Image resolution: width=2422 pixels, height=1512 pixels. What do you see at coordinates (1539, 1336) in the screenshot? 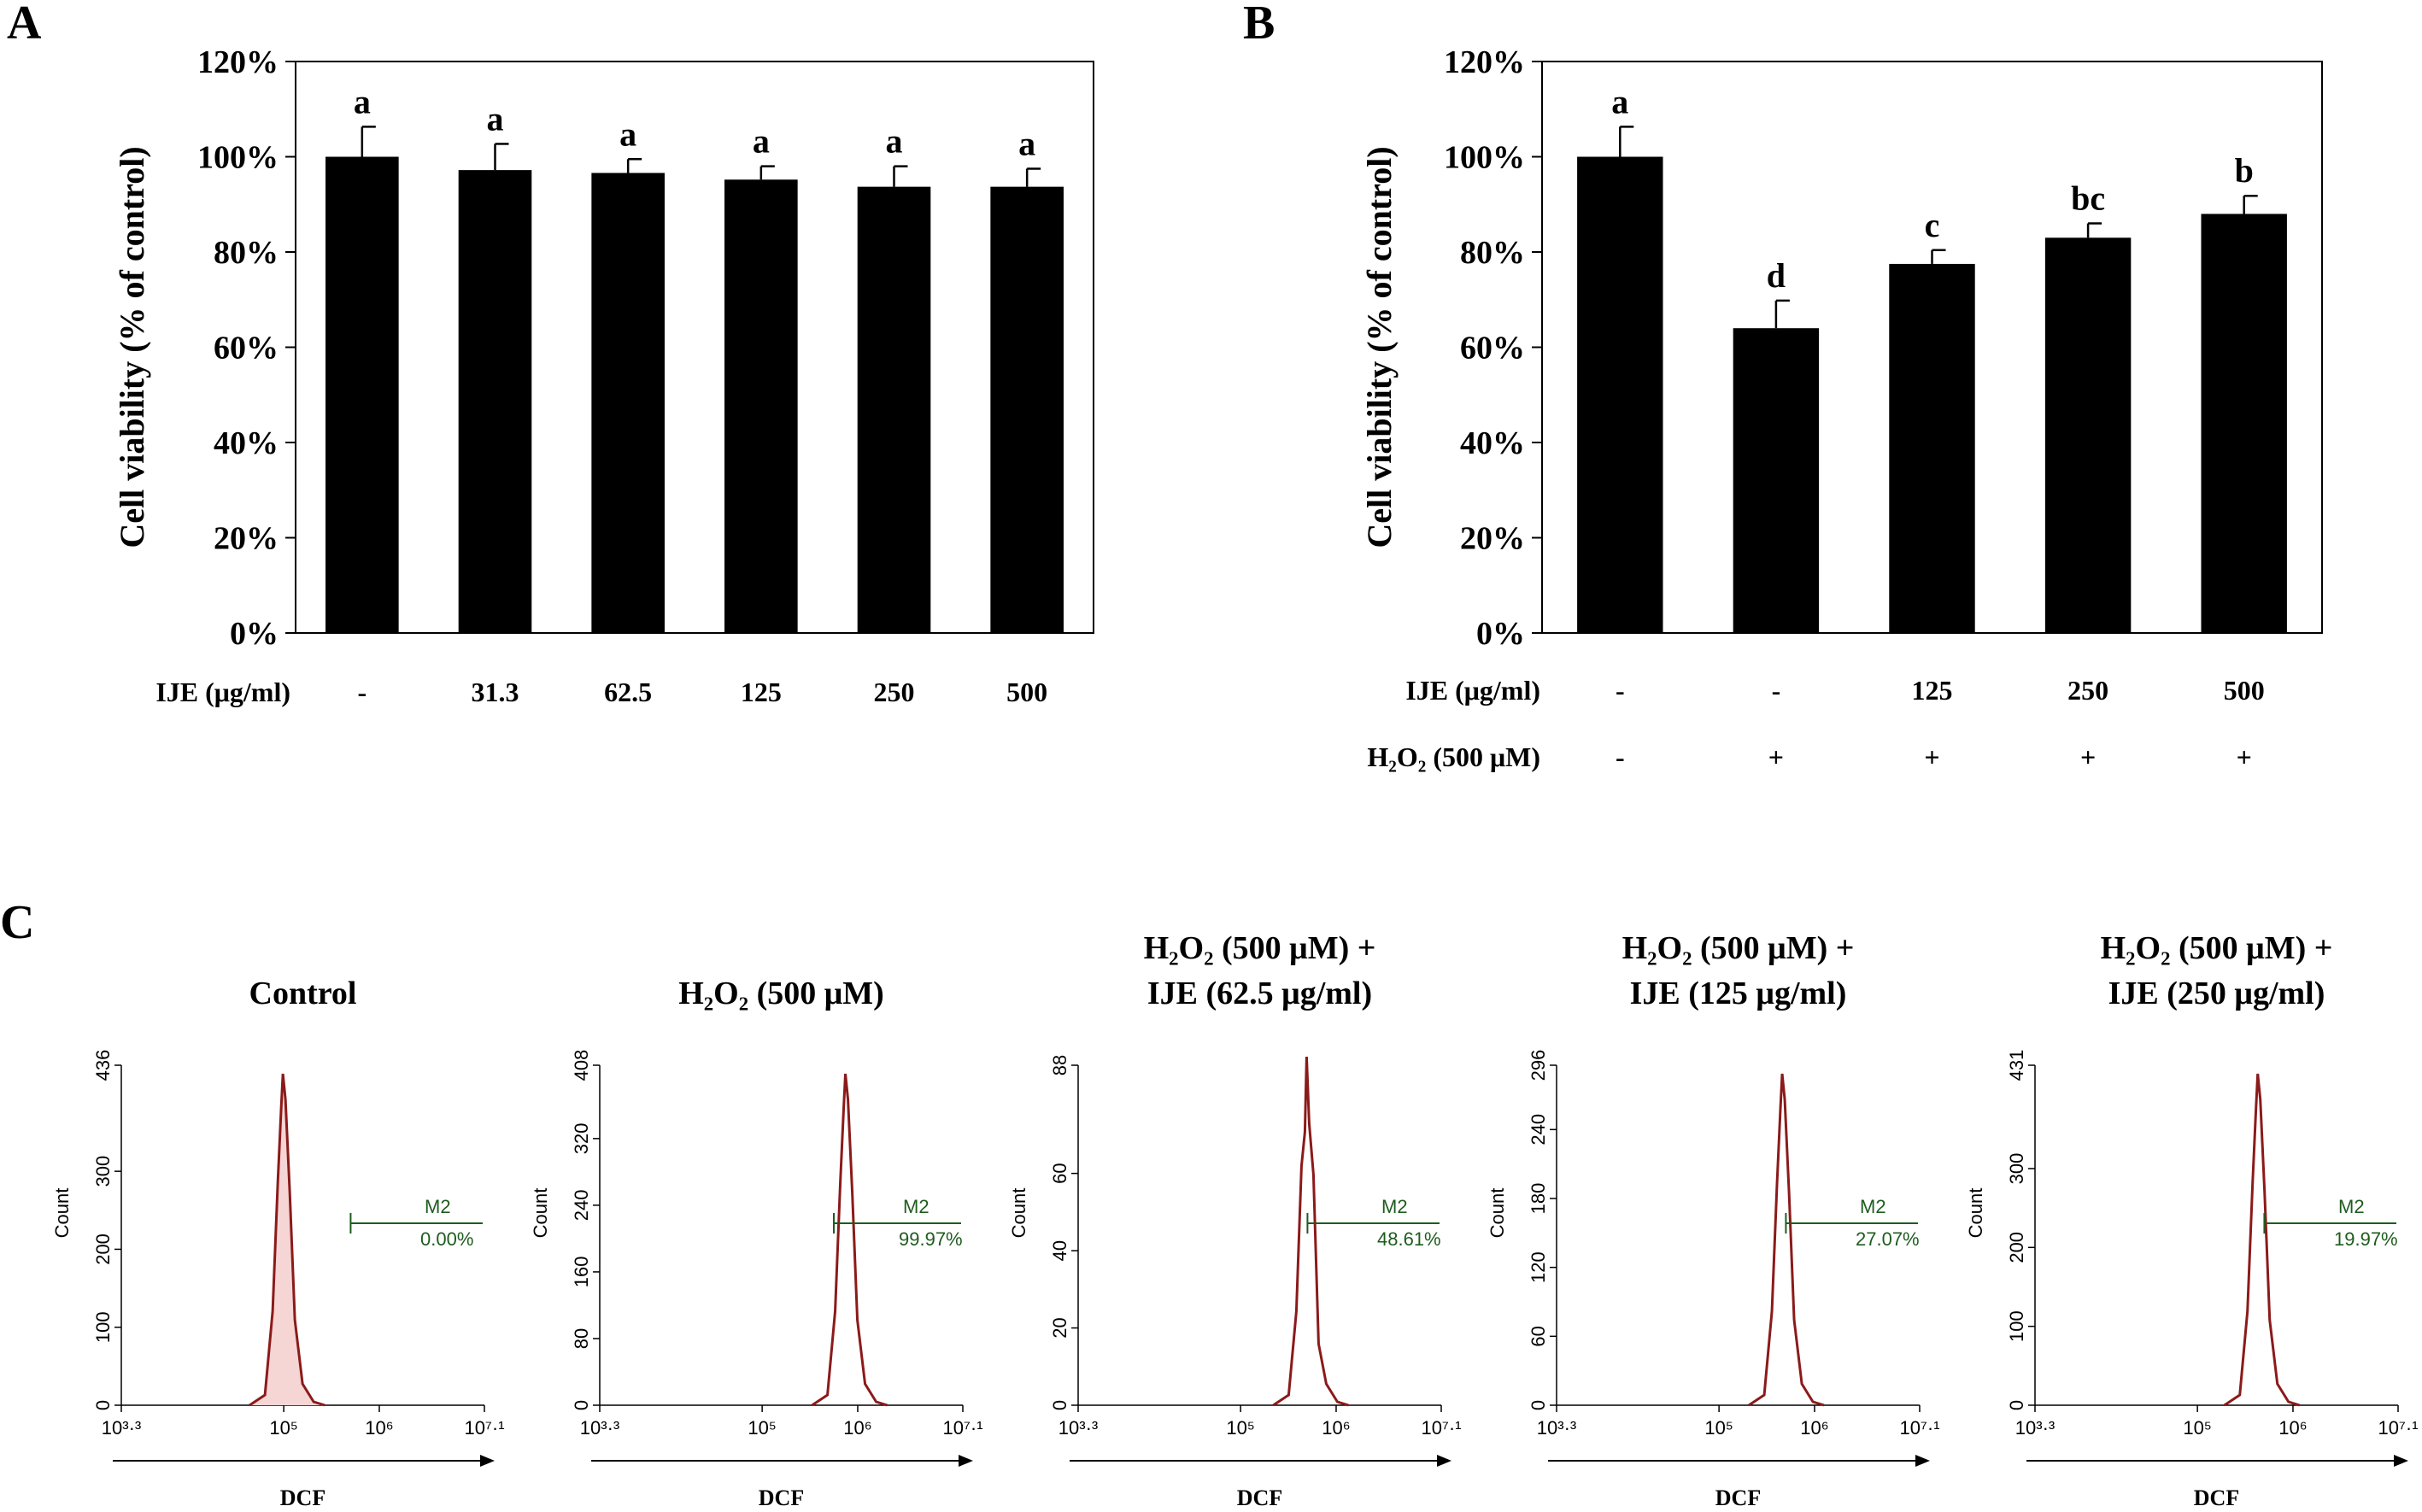
I see `y-tick-label: 60` at bounding box center [1539, 1336].